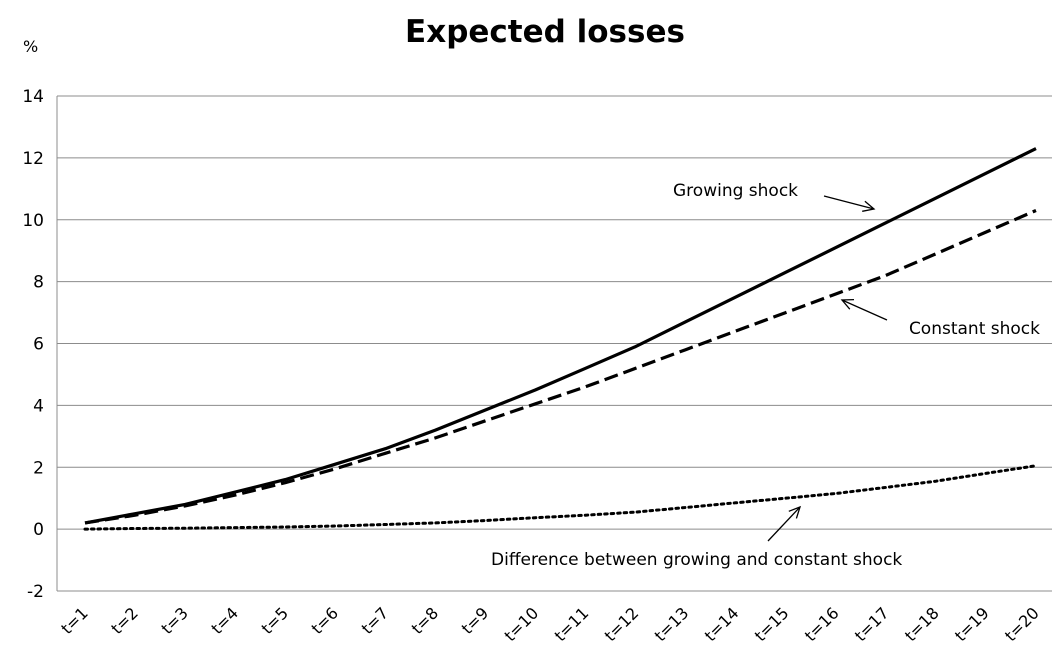  I want to click on series-line-dotted, so click(560, 497).